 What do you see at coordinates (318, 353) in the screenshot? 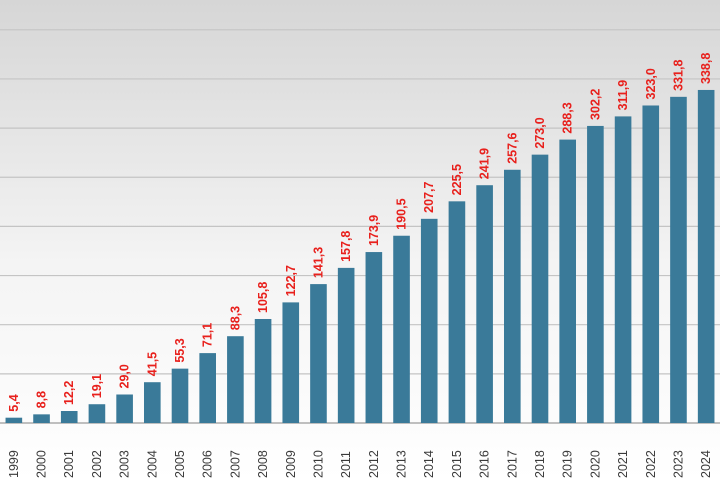
I see `bar-2010` at bounding box center [318, 353].